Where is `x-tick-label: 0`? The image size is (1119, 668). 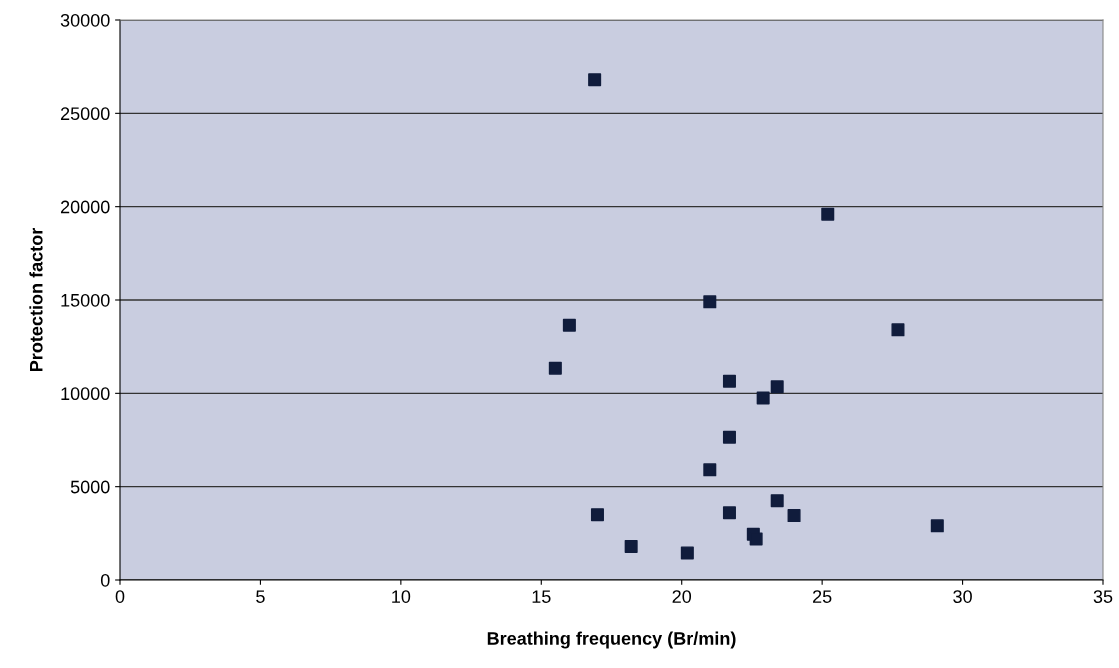 x-tick-label: 0 is located at coordinates (120, 596).